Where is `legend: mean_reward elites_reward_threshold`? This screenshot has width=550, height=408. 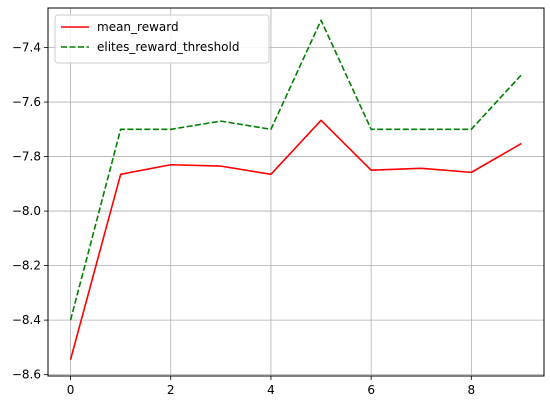
legend: mean_reward elites_reward_threshold is located at coordinates (162, 39).